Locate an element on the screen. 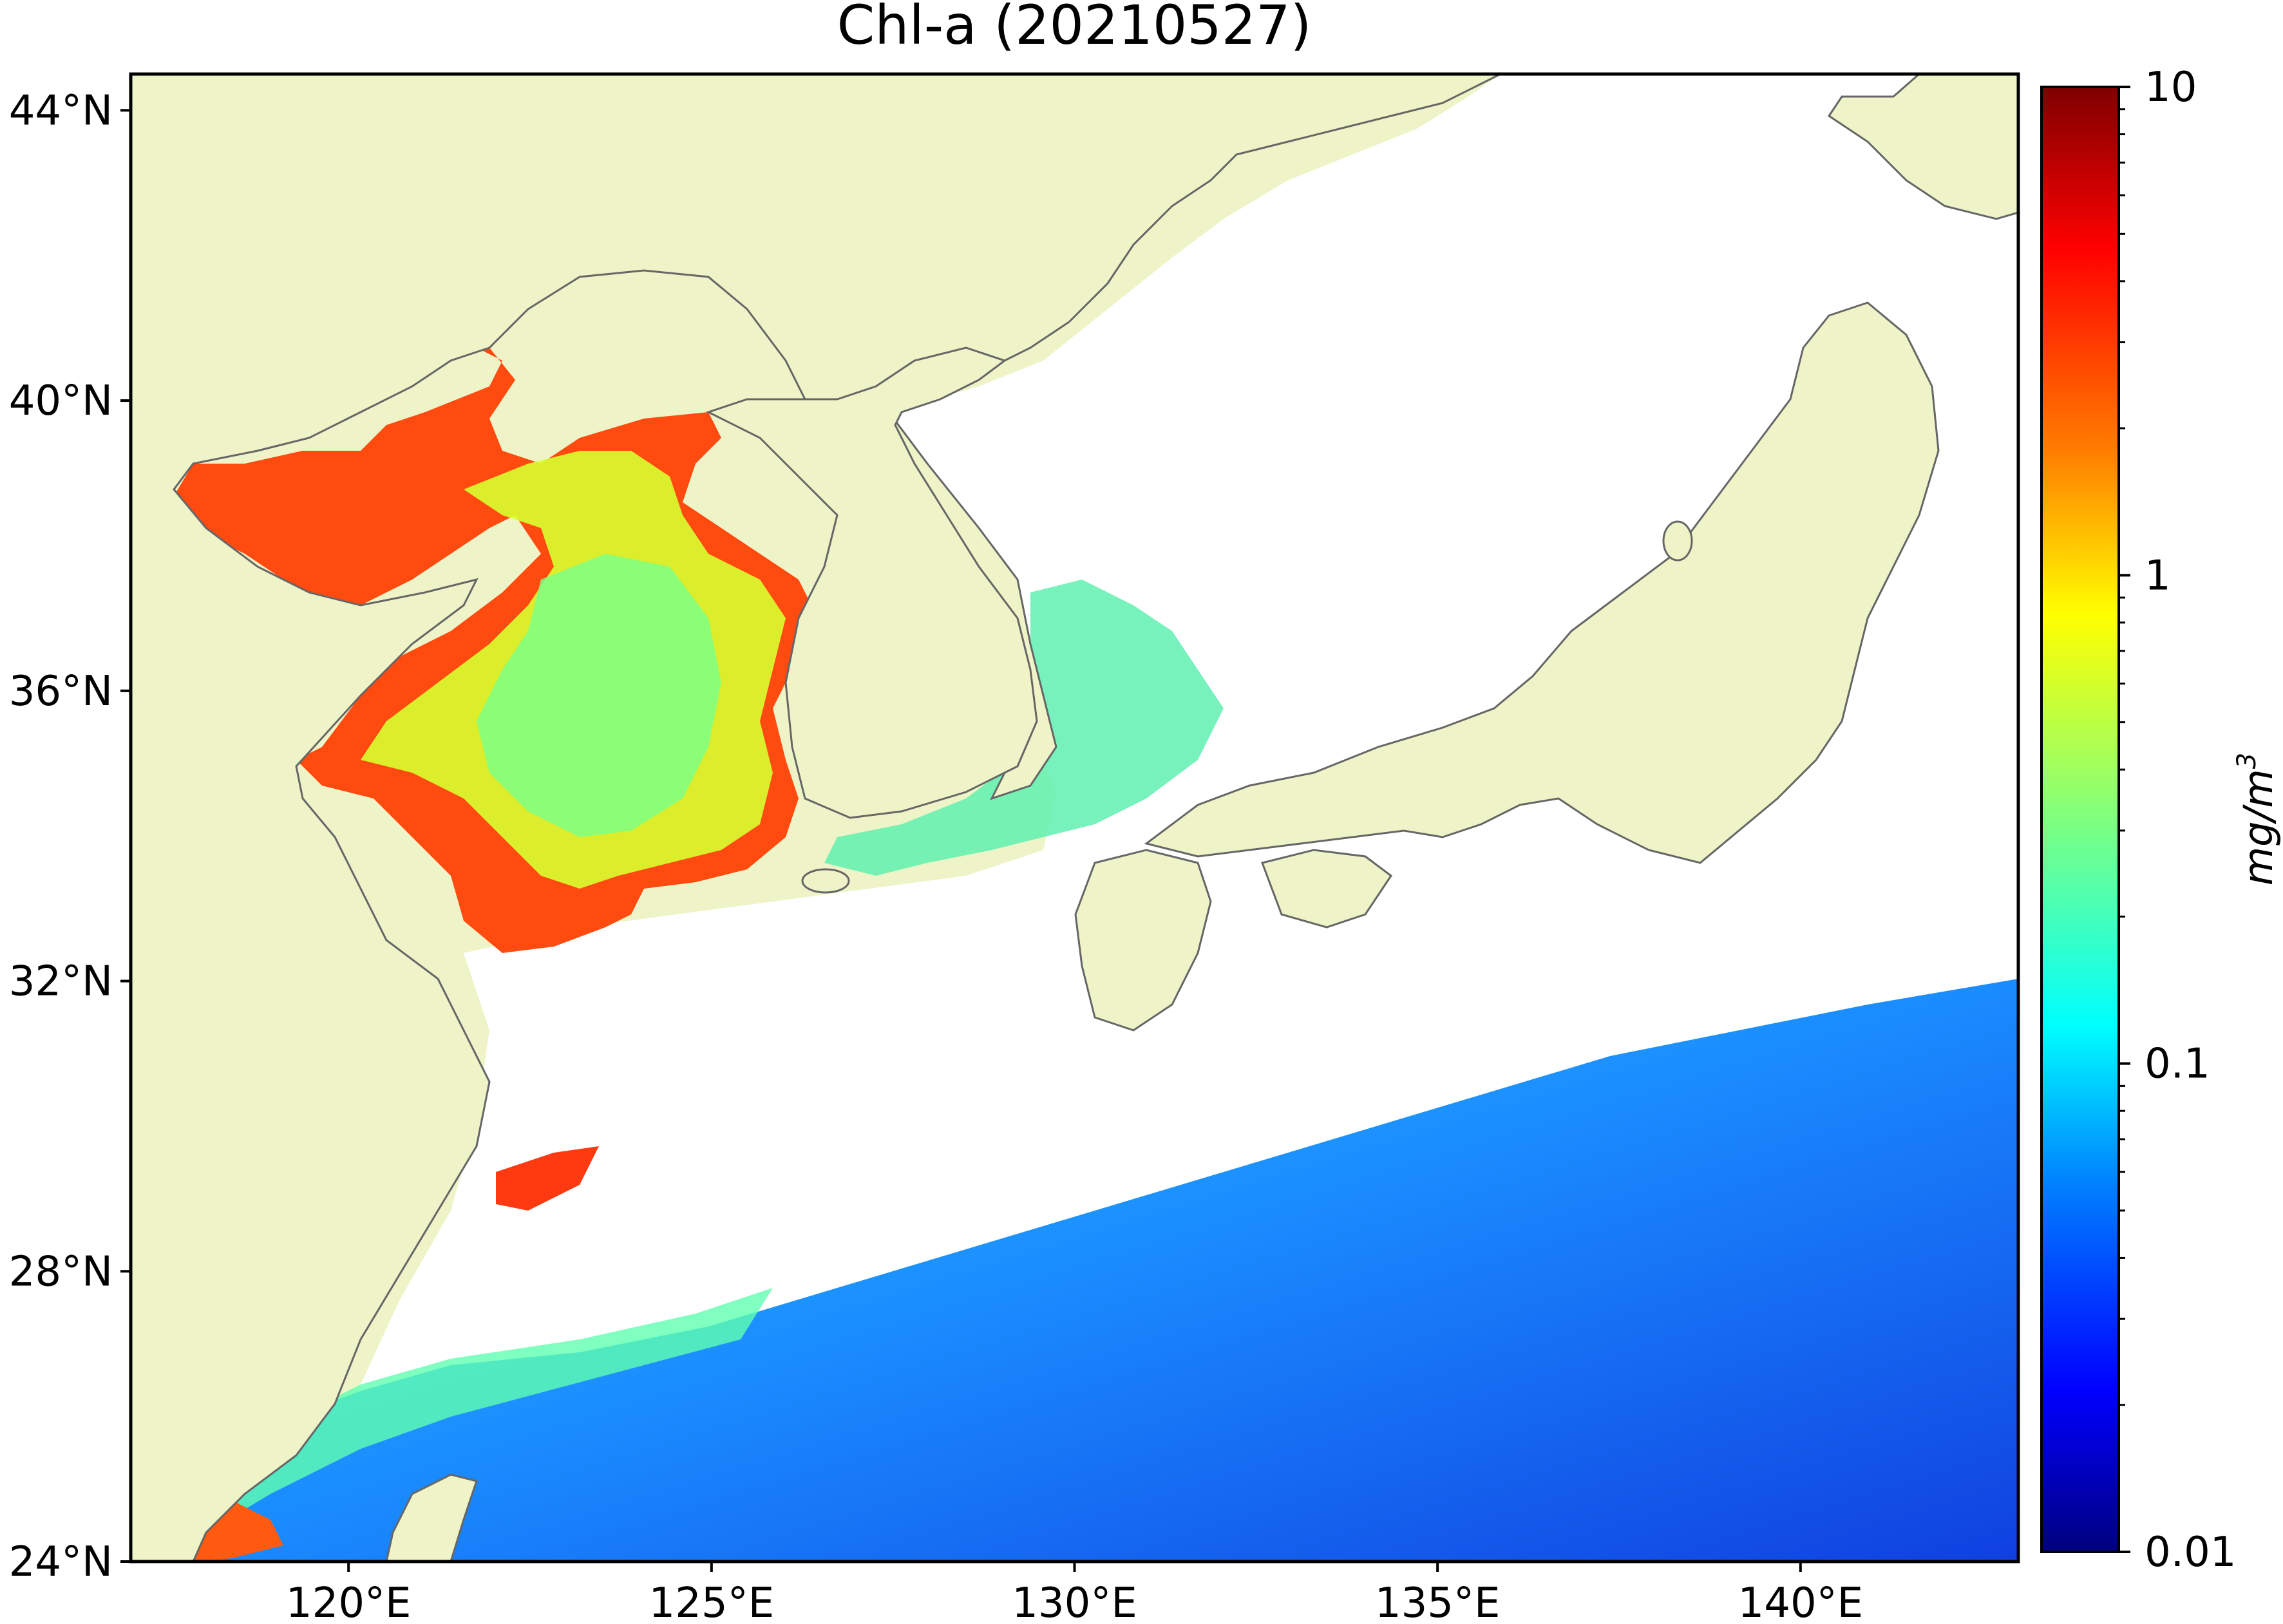  japan-kyushu is located at coordinates (1143, 941).